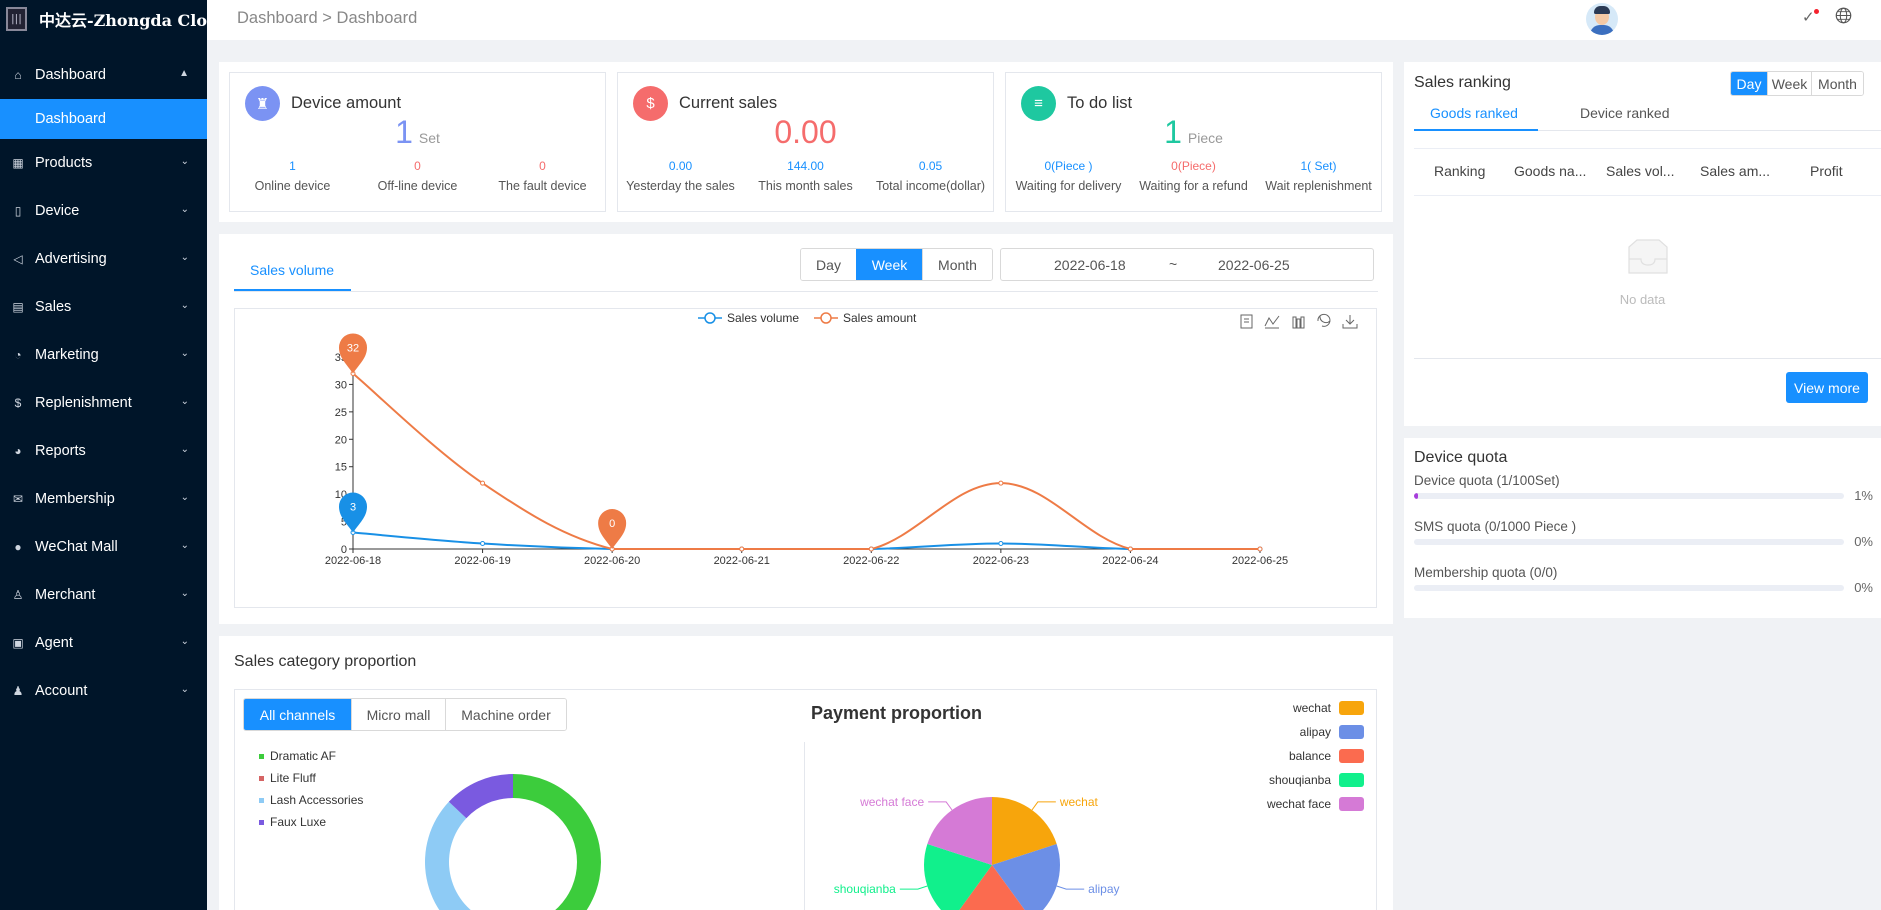 This screenshot has width=1881, height=910. I want to click on restore-icon, so click(1324, 320).